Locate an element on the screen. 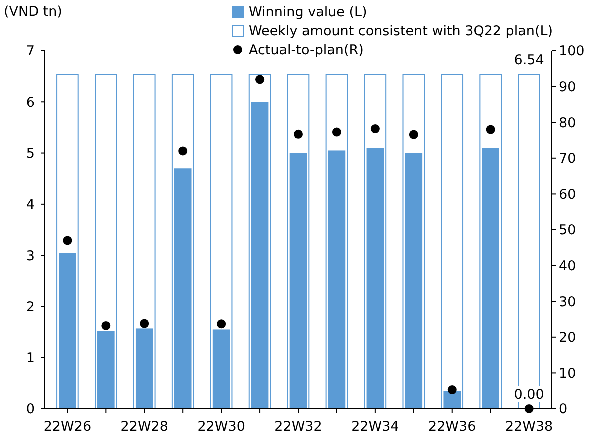 The height and width of the screenshot is (446, 597). x-tick-label: 22W30 is located at coordinates (222, 427).